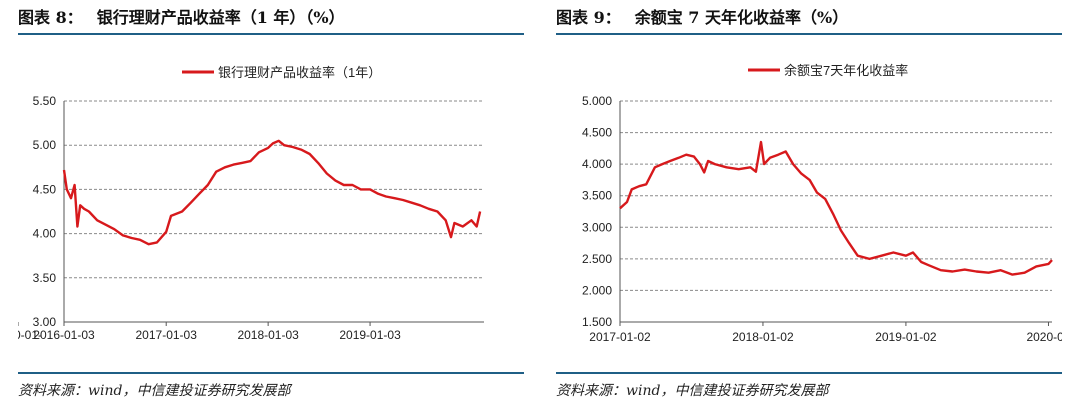 The image size is (1080, 410). I want to click on y-tick-label: 3.50, so click(45, 278).